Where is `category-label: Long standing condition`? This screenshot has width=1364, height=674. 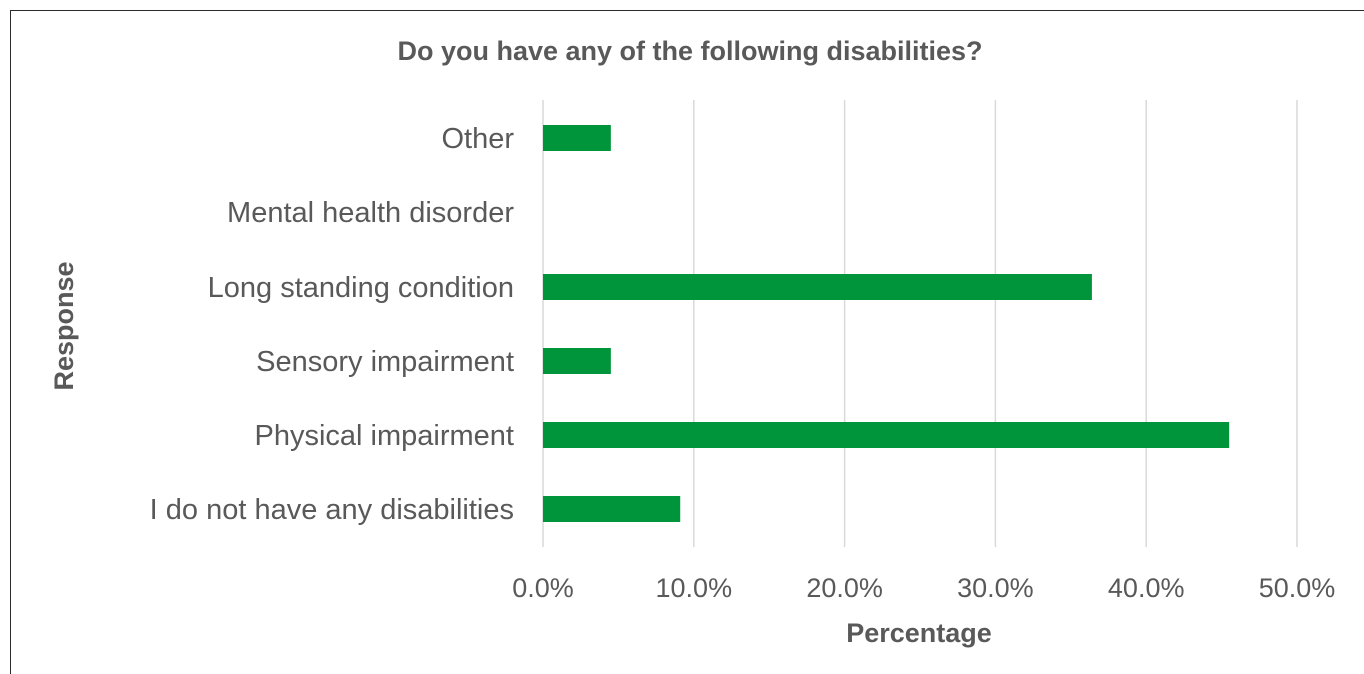
category-label: Long standing condition is located at coordinates (361, 288).